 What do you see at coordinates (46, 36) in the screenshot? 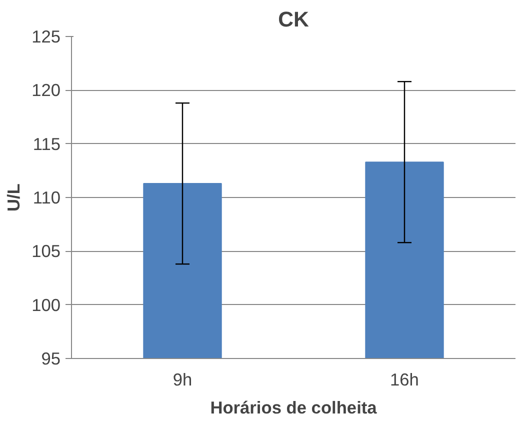
I see `y-tick-label: 125` at bounding box center [46, 36].